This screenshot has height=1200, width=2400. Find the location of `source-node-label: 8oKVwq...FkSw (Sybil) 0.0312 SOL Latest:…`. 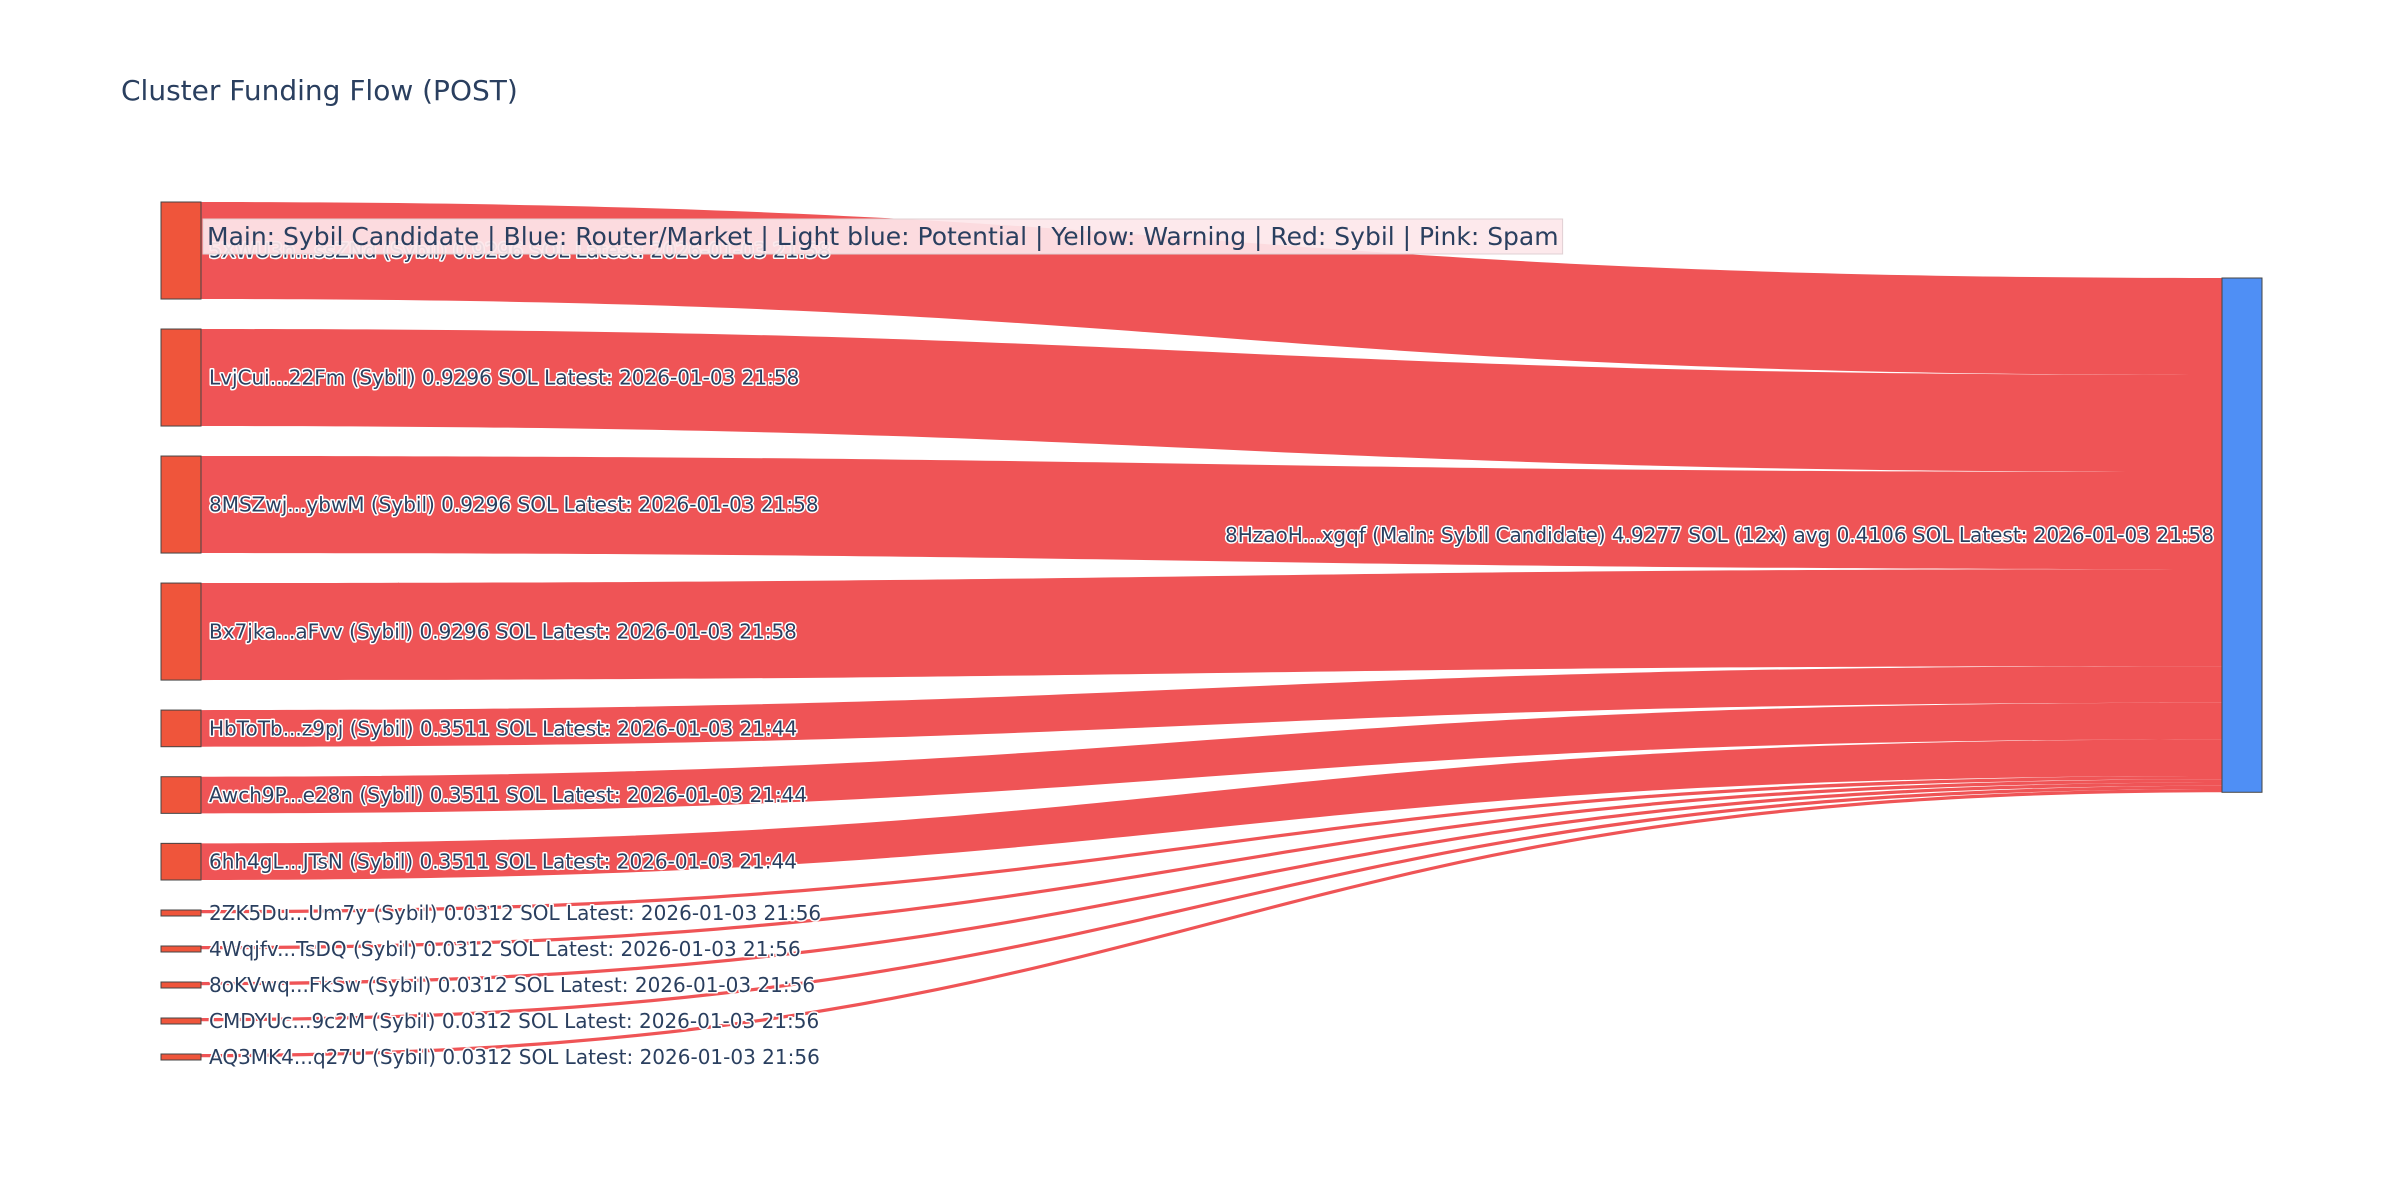

source-node-label: 8oKVwq...FkSw (Sybil) 0.0312 SOL Latest:… is located at coordinates (512, 985).